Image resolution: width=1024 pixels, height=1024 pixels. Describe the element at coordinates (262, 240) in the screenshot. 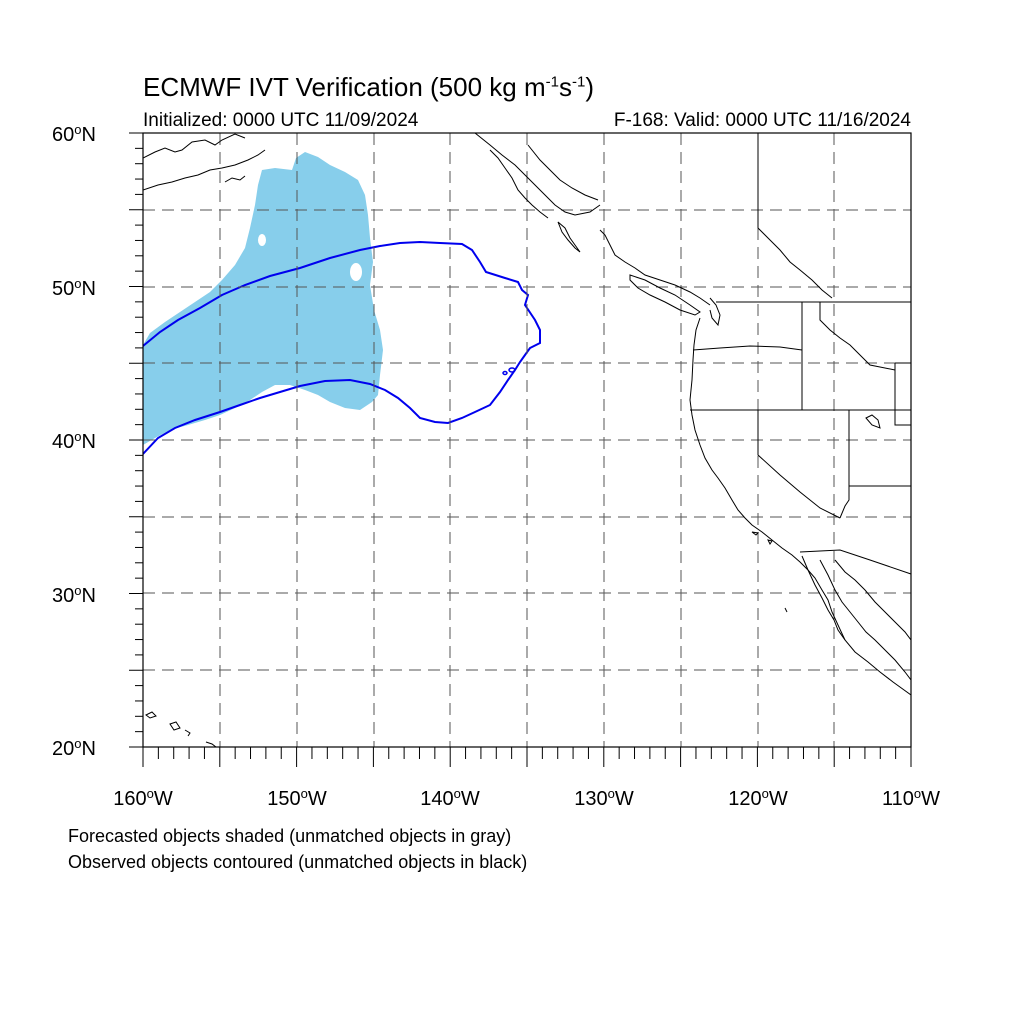

I see `forecast-hole` at that location.